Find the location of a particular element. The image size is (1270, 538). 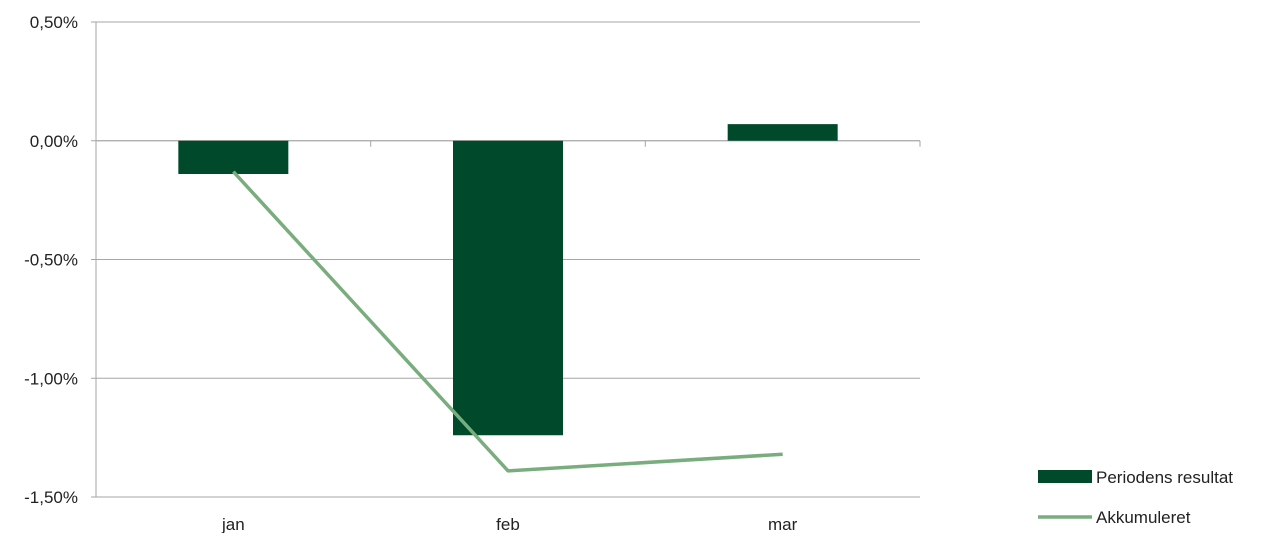

y-tick-label: 0,00% is located at coordinates (54, 141).